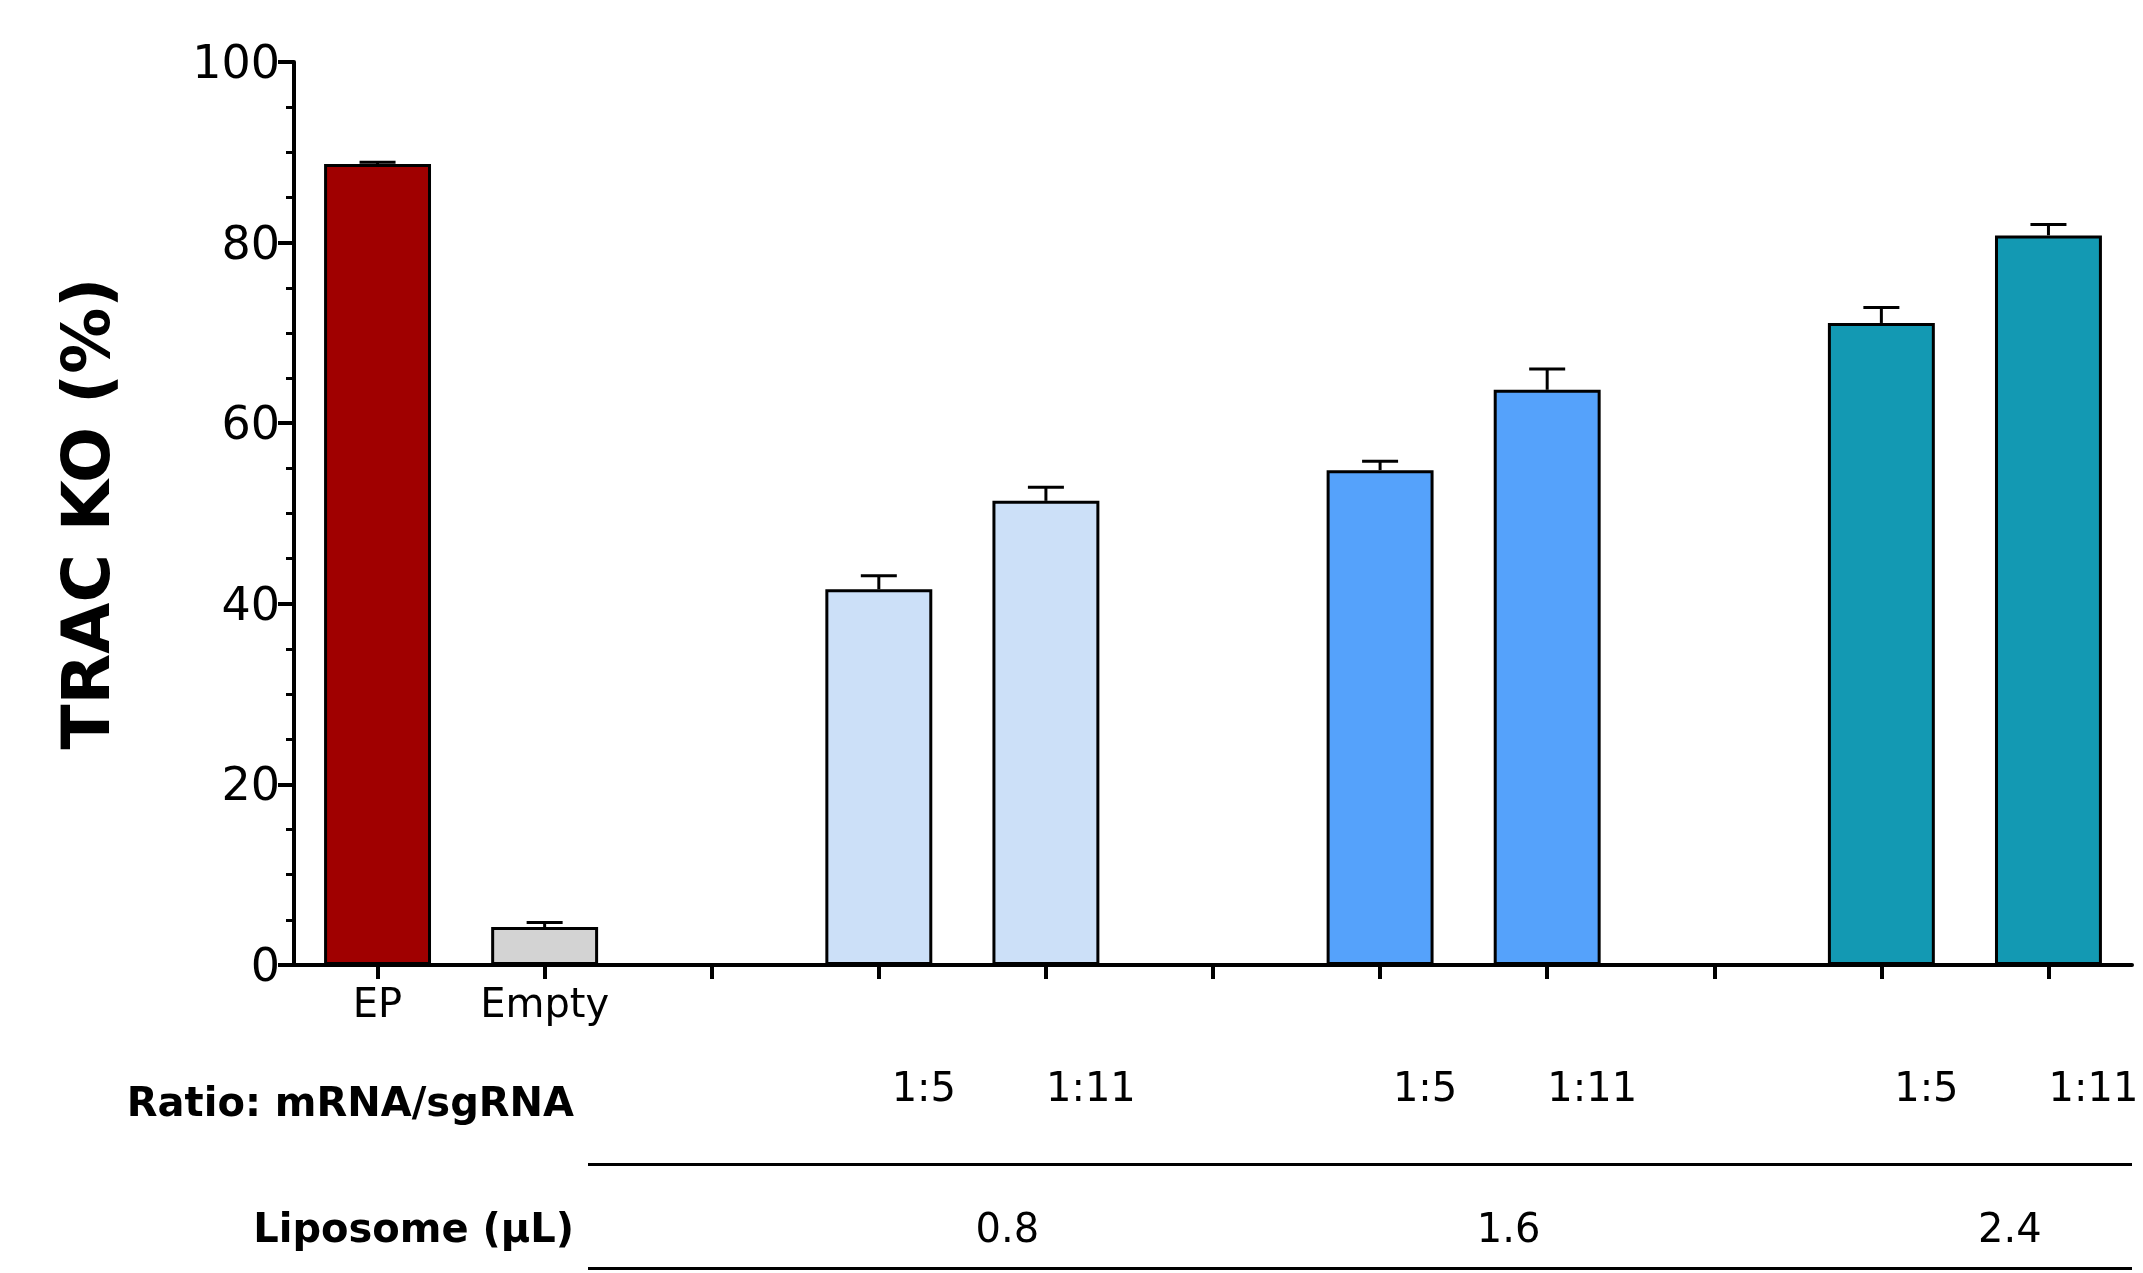 The image size is (2143, 1273). What do you see at coordinates (250, 784) in the screenshot?
I see `y-tick-label: 20` at bounding box center [250, 784].